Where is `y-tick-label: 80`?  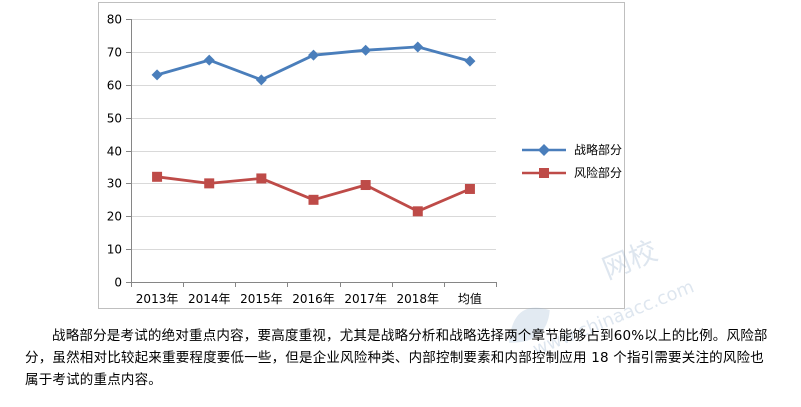
y-tick-label: 80 is located at coordinates (114, 20).